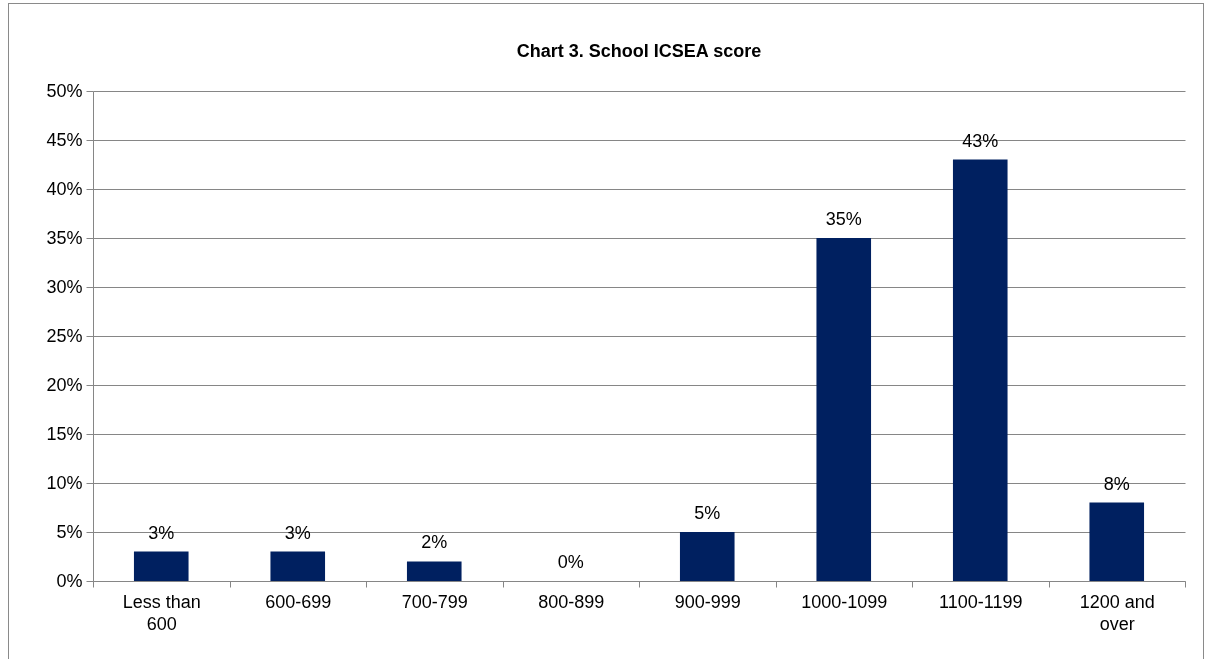 Image resolution: width=1211 pixels, height=661 pixels. Describe the element at coordinates (571, 601) in the screenshot. I see `x-tick-label: 800-899` at that location.